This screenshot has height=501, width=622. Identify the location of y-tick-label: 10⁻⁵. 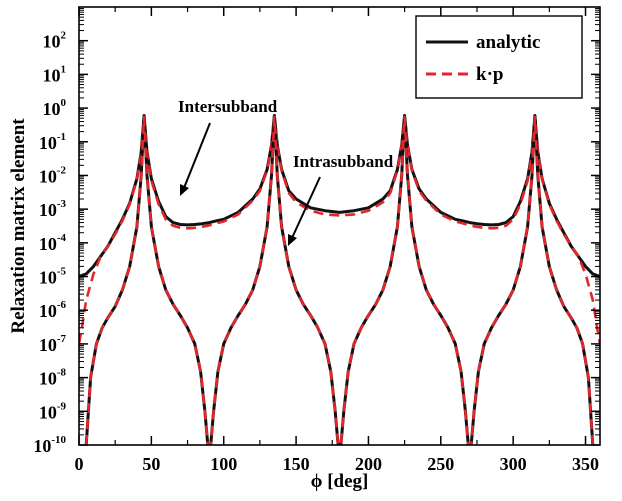
(53, 277).